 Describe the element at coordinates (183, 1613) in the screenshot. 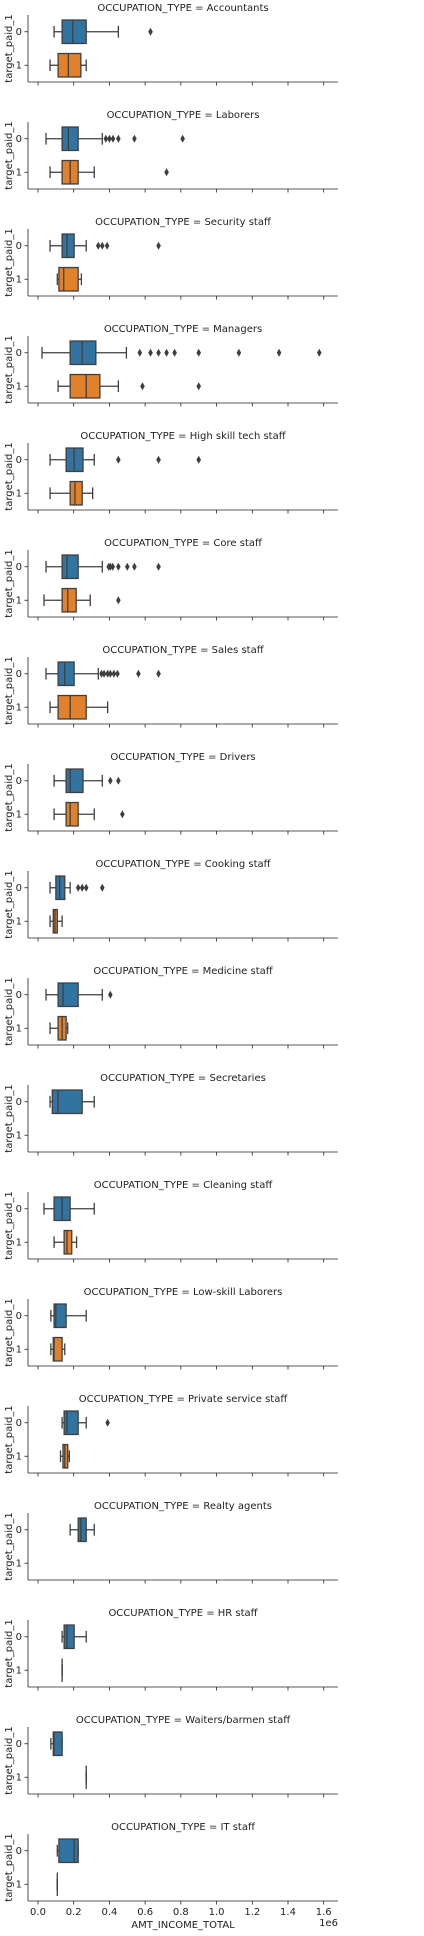

I see `facet-title: OCCUPATION_TYPE = HR staff` at that location.